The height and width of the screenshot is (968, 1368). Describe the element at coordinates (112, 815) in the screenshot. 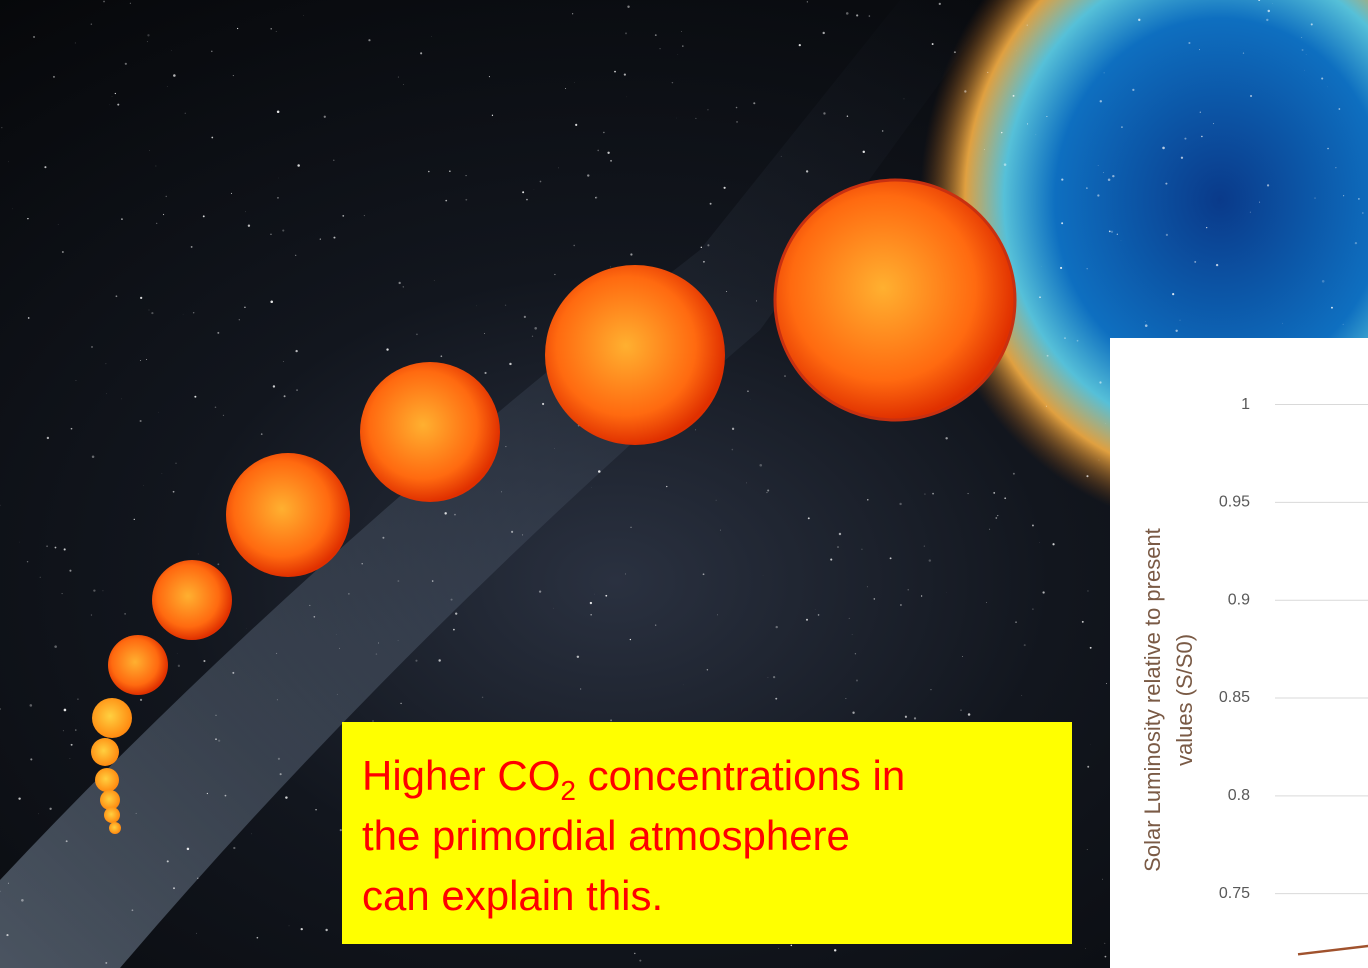

I see `sun` at that location.